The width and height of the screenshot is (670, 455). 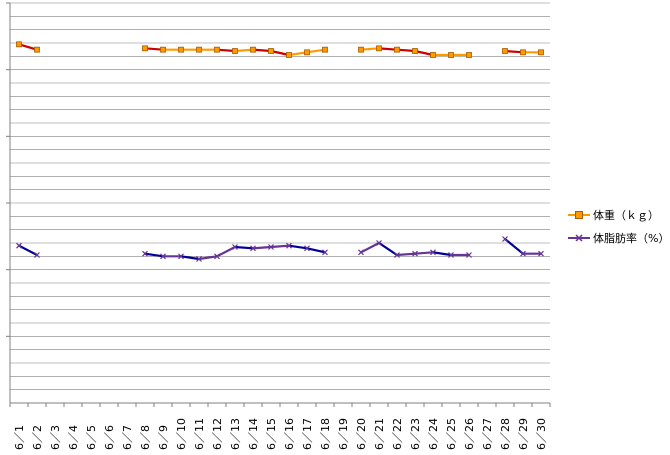 What do you see at coordinates (541, 434) in the screenshot?
I see `x-tick-label: 6／30` at bounding box center [541, 434].